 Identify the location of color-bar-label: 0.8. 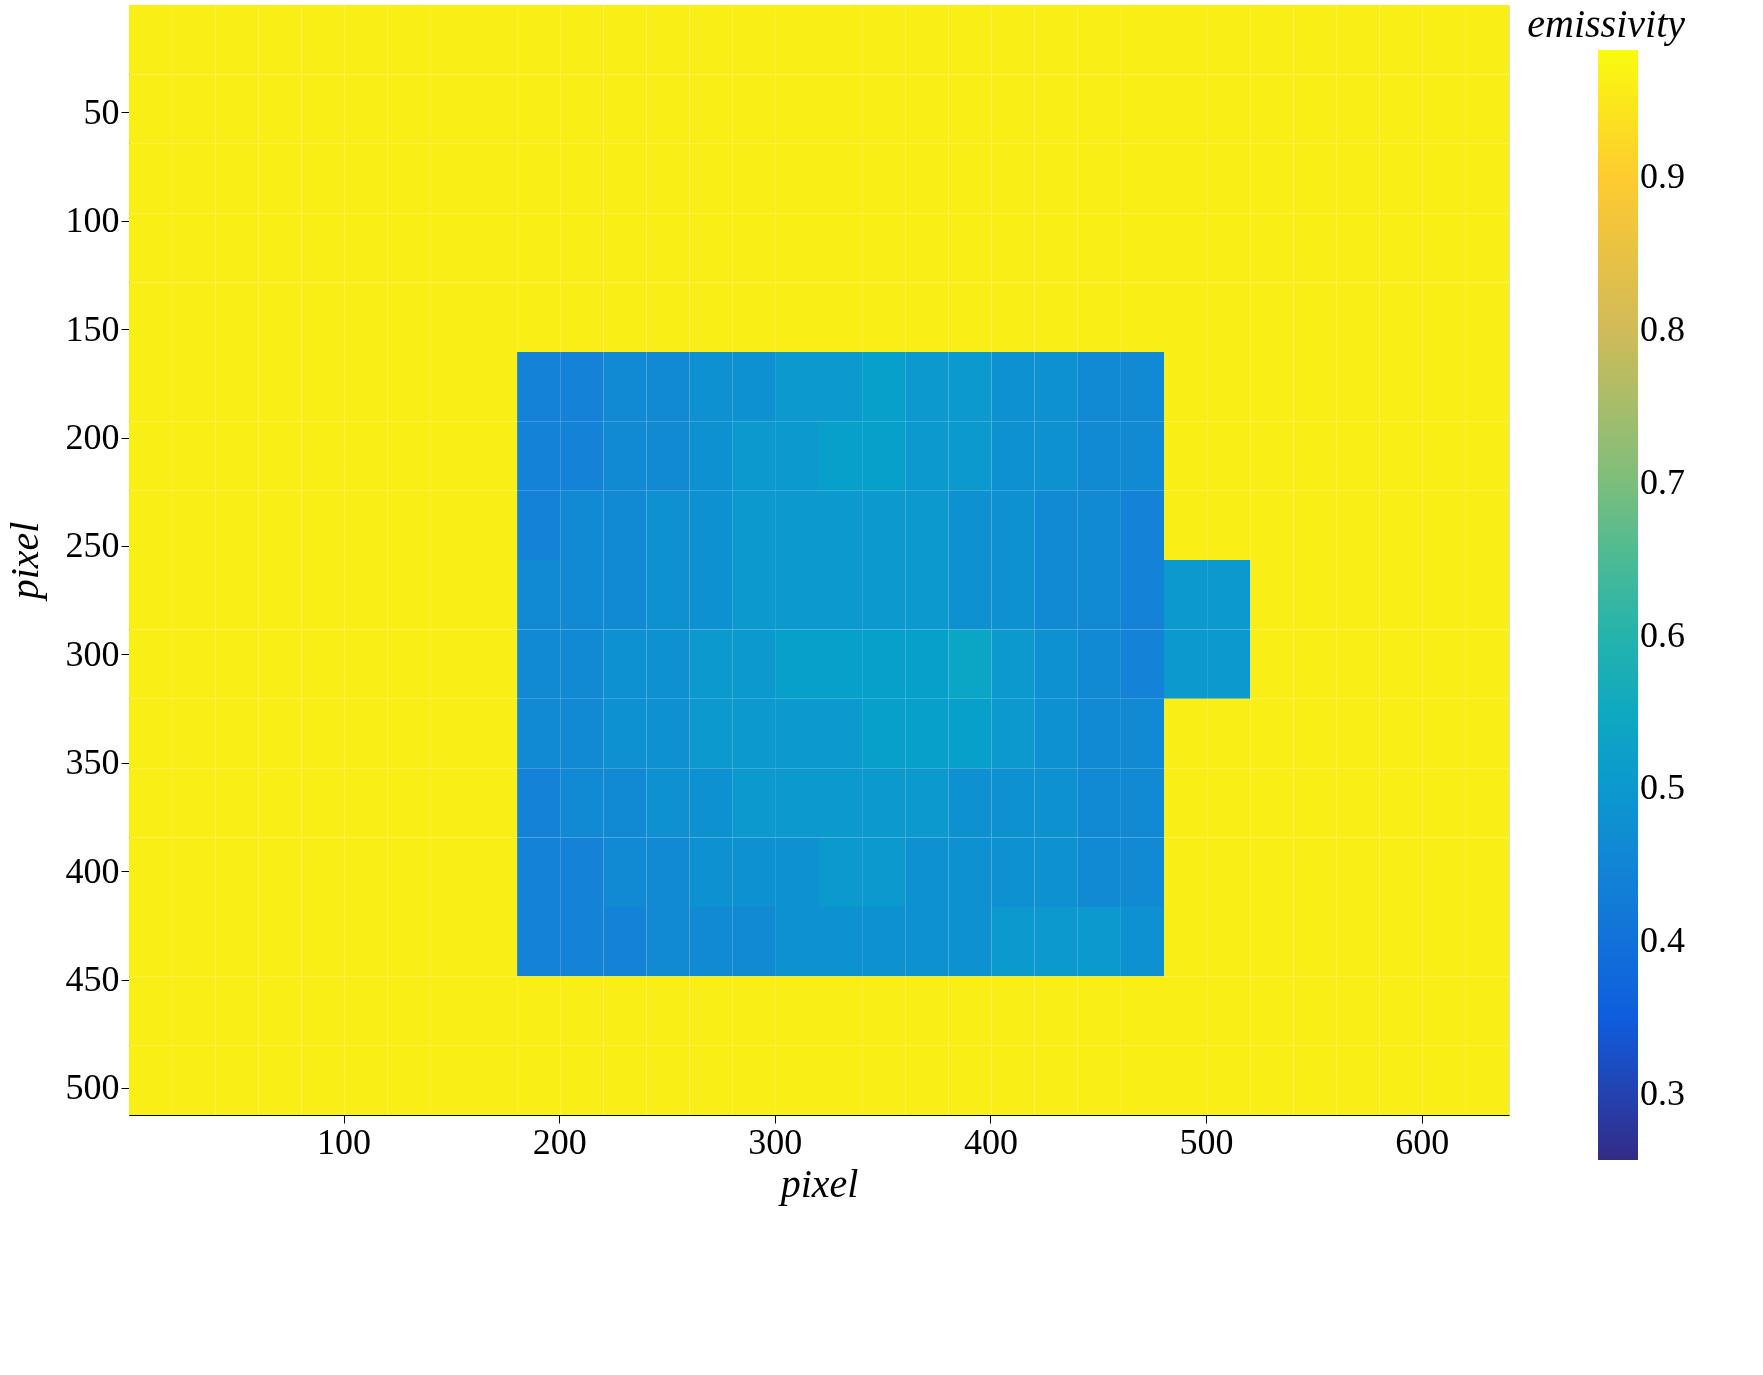
(1662, 328).